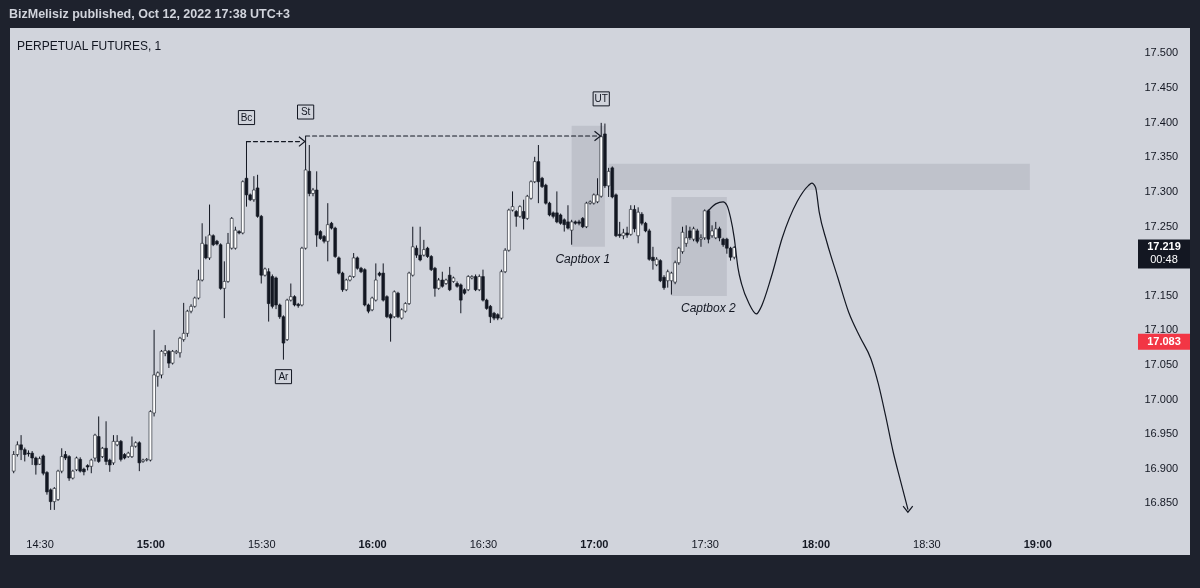 The width and height of the screenshot is (1200, 588). I want to click on text: 17.219, so click(1164, 246).